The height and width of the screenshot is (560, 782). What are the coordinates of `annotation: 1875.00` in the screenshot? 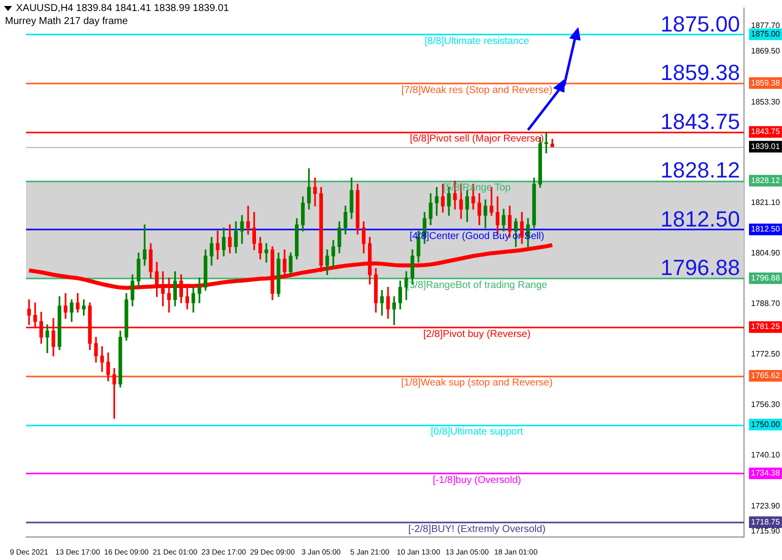 It's located at (700, 23).